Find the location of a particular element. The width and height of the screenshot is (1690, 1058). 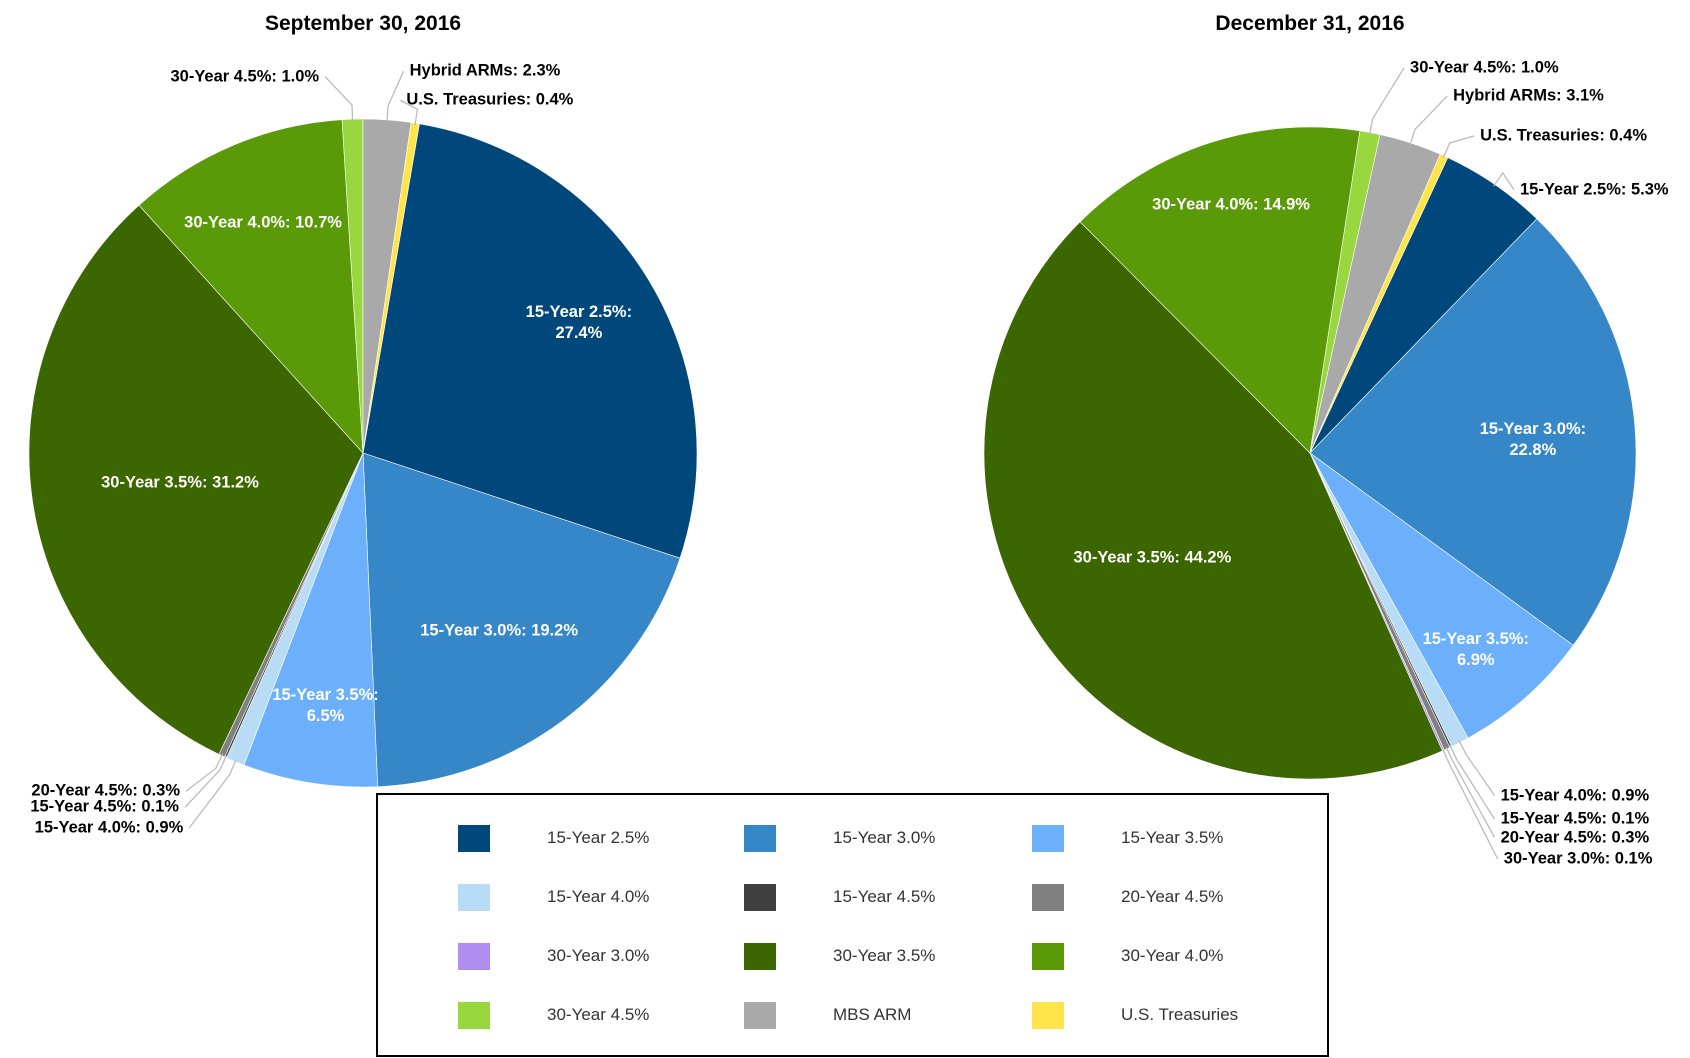

legend-label: 15-Year 3.0% is located at coordinates (884, 837).